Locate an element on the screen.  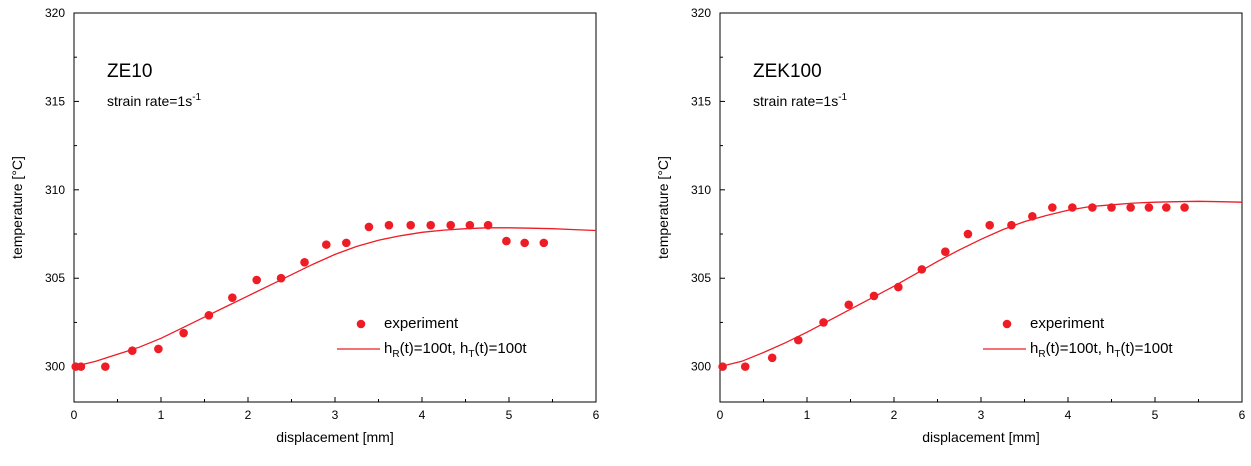
annotation-title: ZE10 is located at coordinates (129, 71).